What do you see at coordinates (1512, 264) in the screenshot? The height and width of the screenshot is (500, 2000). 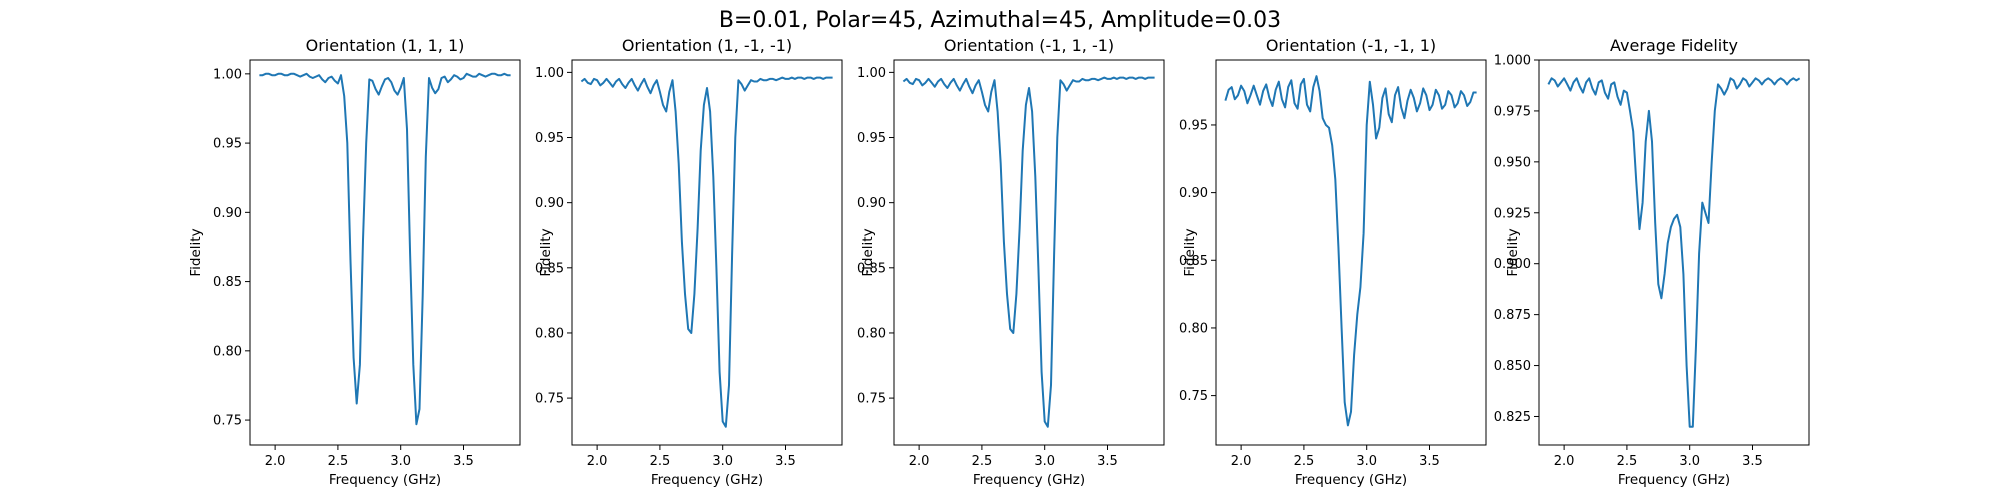 I see `y-tick-label: 0.900` at bounding box center [1512, 264].